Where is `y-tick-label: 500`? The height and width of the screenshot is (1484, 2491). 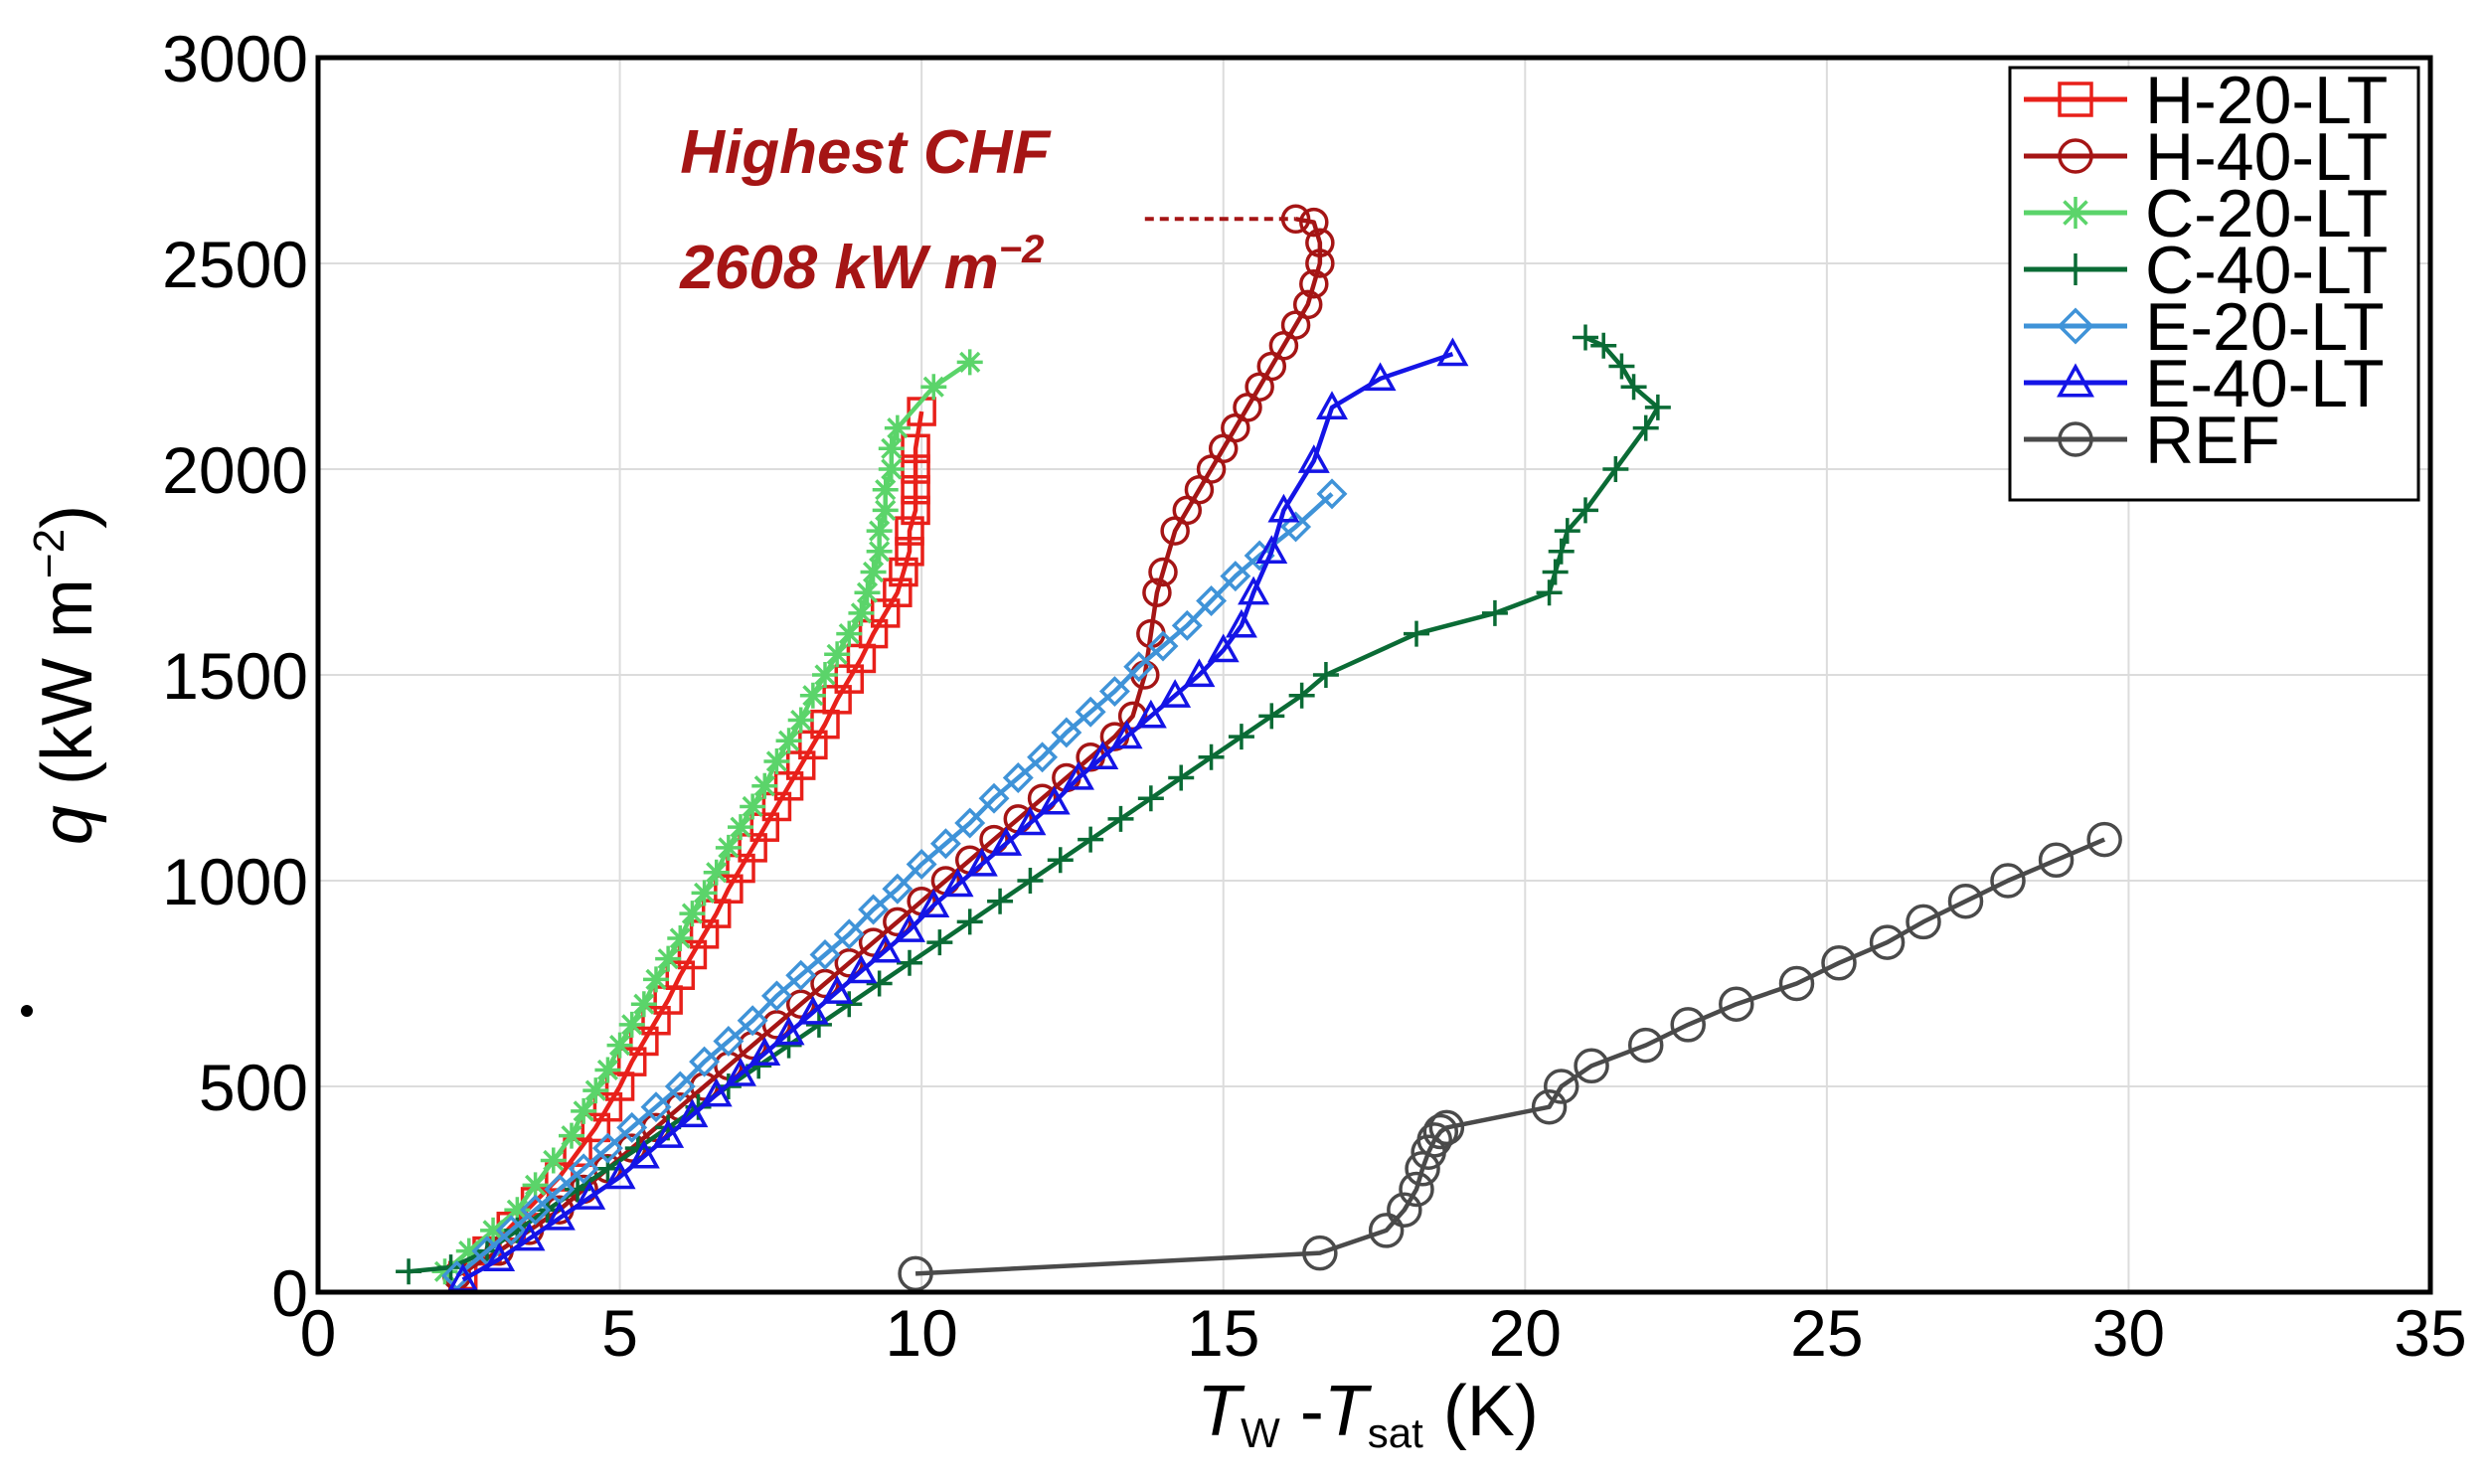
y-tick-label: 500 is located at coordinates (253, 1087).